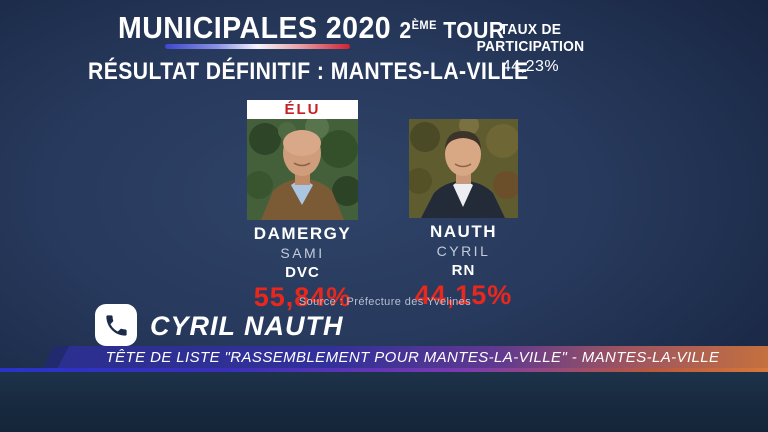 This screenshot has height=432, width=768. What do you see at coordinates (302, 169) in the screenshot?
I see `candidate-photo-damergy` at bounding box center [302, 169].